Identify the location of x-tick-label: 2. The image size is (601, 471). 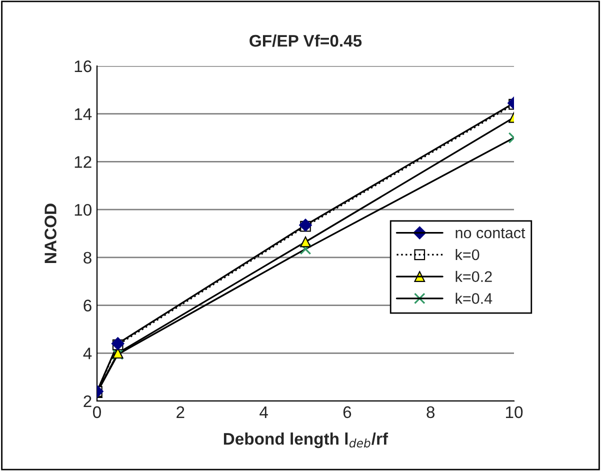
(180, 412).